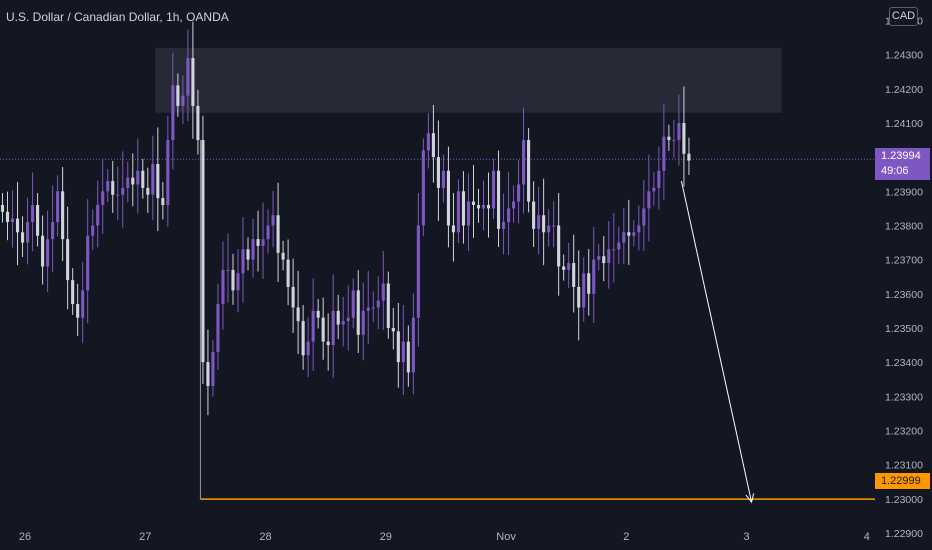  Describe the element at coordinates (626, 537) in the screenshot. I see `x-tick-label: 2` at that location.